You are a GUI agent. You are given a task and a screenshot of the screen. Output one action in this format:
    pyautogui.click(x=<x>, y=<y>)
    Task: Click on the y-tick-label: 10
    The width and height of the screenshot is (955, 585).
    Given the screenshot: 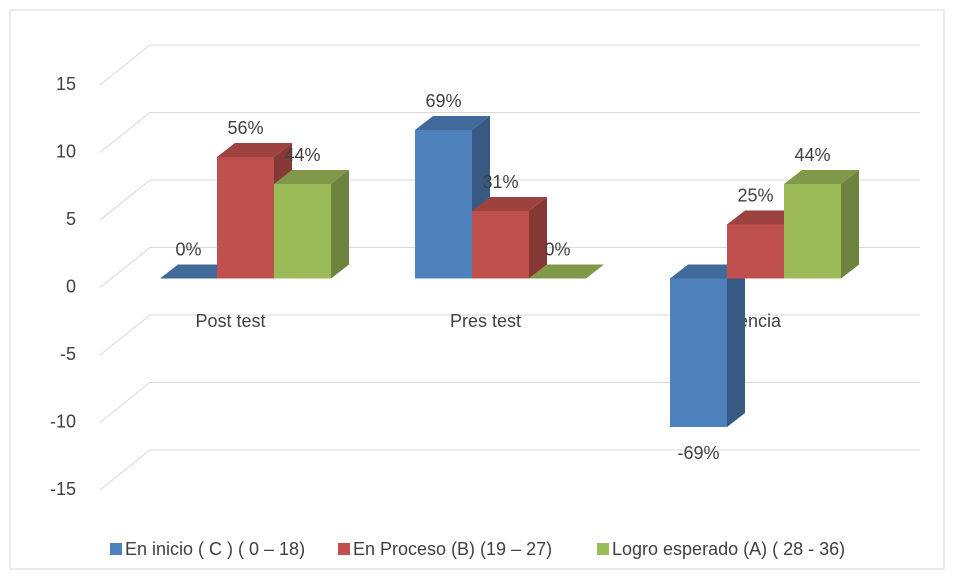 What is the action you would take?
    pyautogui.click(x=66, y=151)
    